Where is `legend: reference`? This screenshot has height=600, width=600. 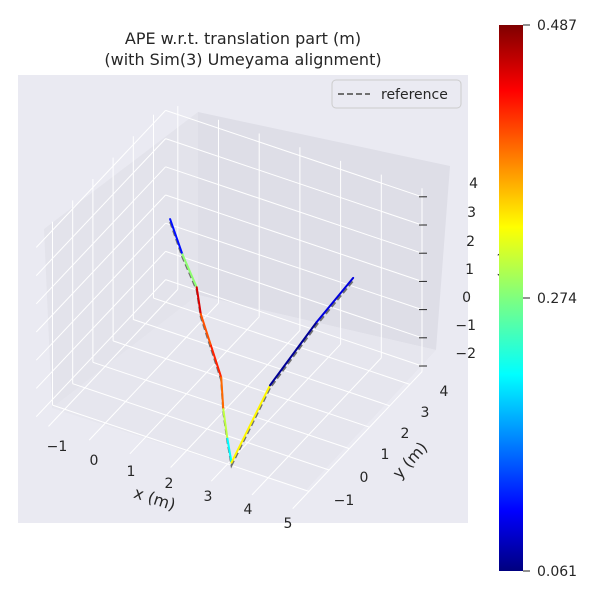 legend: reference is located at coordinates (396, 94).